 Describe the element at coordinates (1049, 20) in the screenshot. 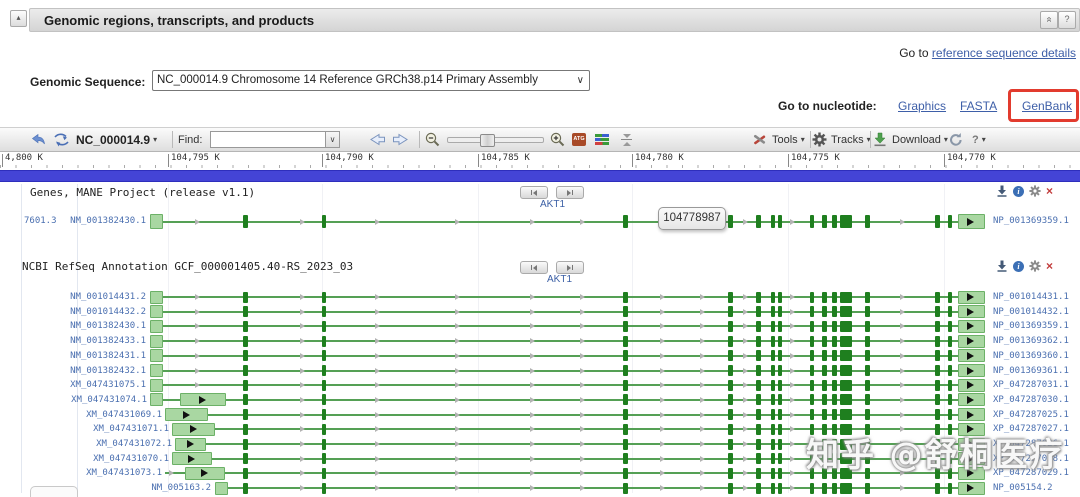

I see `collapse-all-button: »` at that location.